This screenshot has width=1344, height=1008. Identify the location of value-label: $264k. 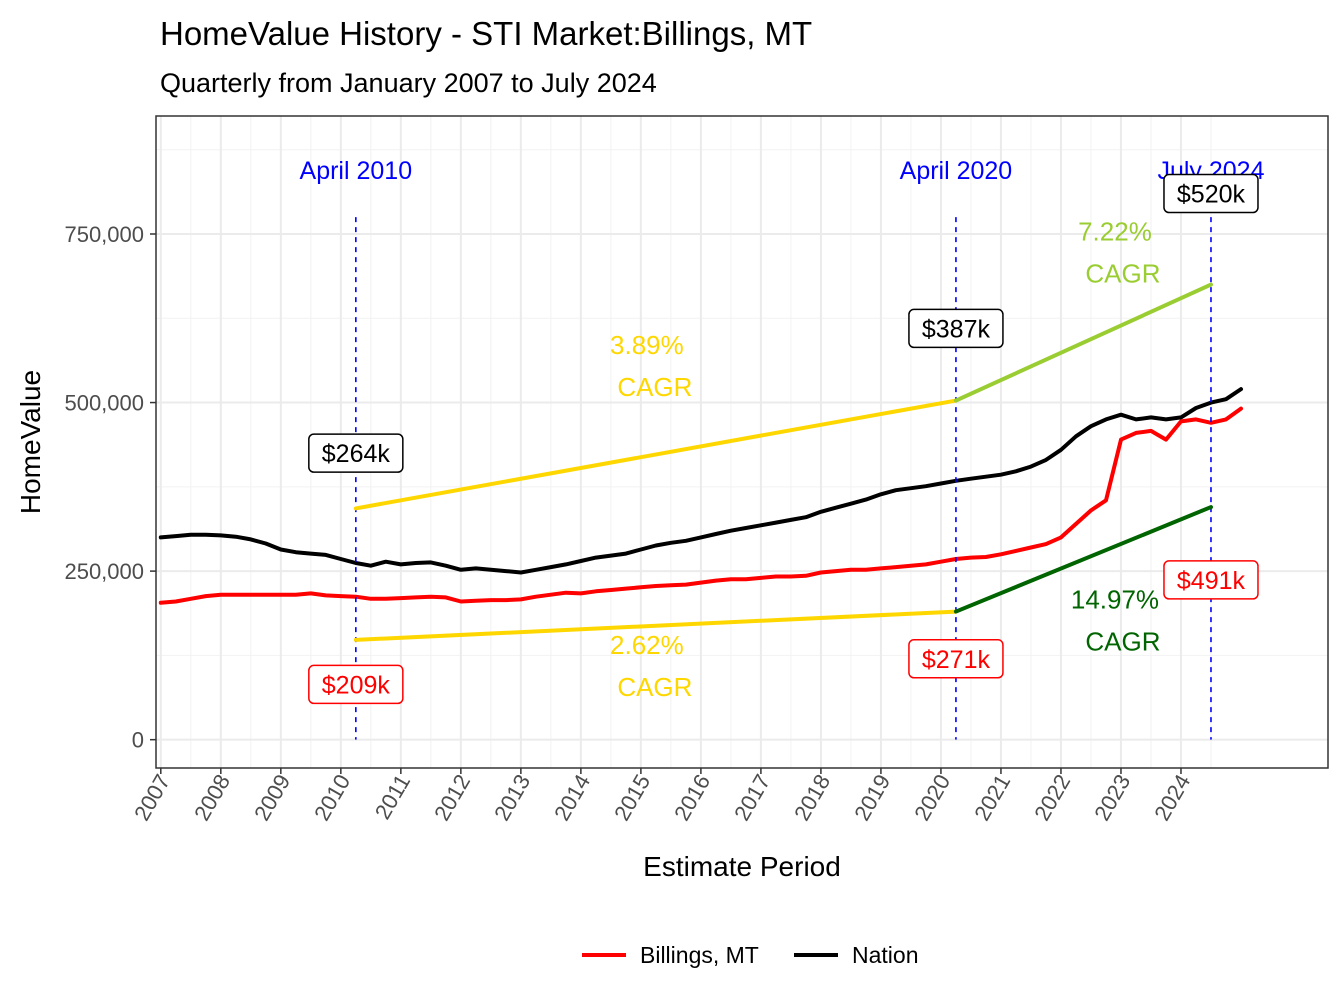
(356, 454).